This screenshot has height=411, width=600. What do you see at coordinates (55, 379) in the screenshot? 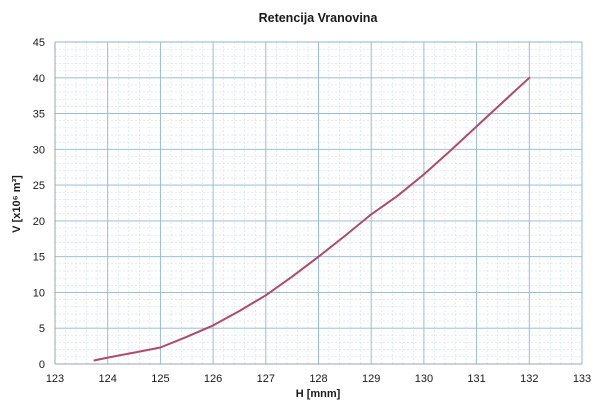
I see `x-tick-label: 123` at bounding box center [55, 379].